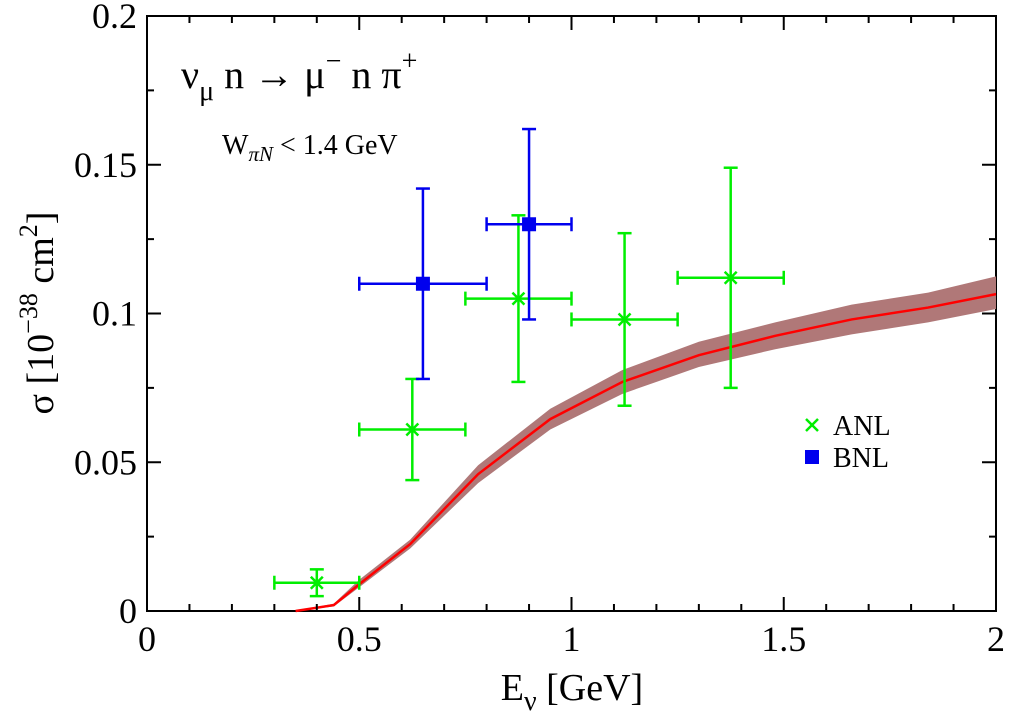 The image size is (1009, 725). I want to click on x-tick-label: 1, so click(572, 639).